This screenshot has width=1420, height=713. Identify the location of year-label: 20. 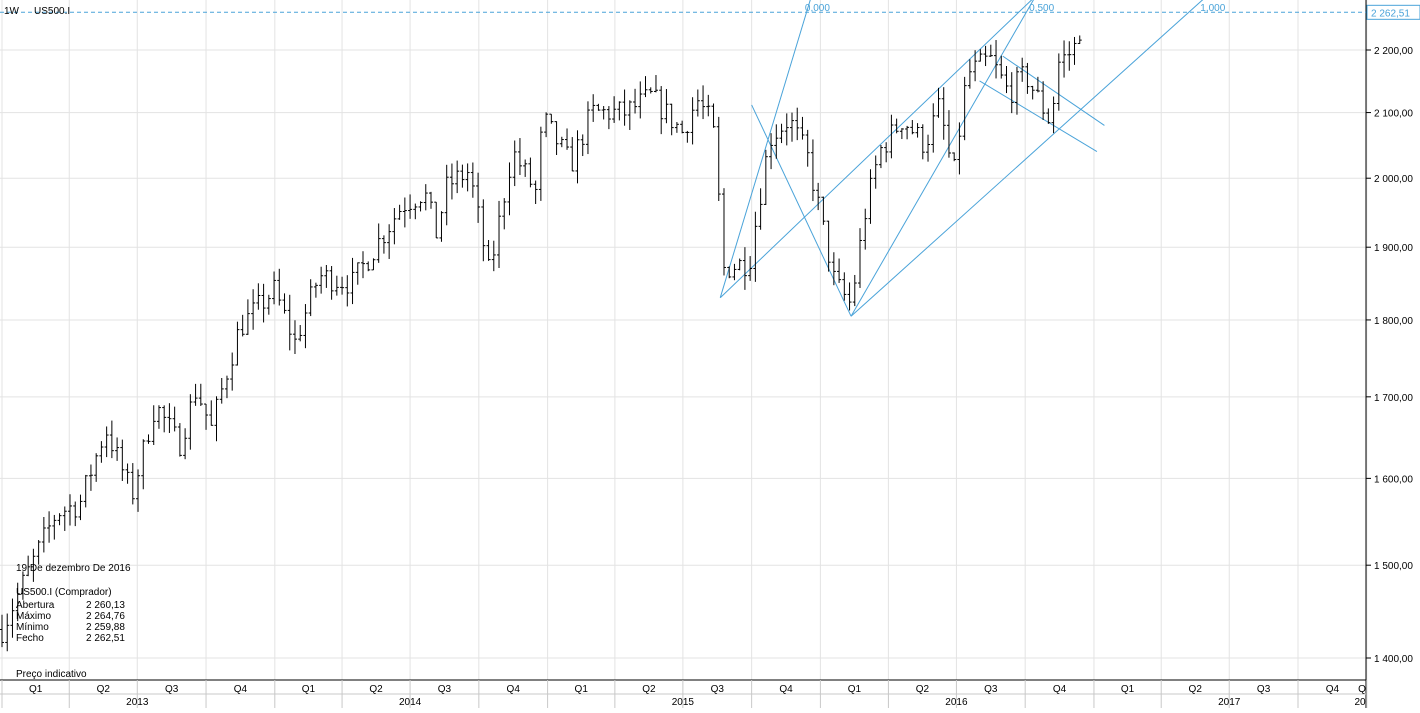
(1360, 702).